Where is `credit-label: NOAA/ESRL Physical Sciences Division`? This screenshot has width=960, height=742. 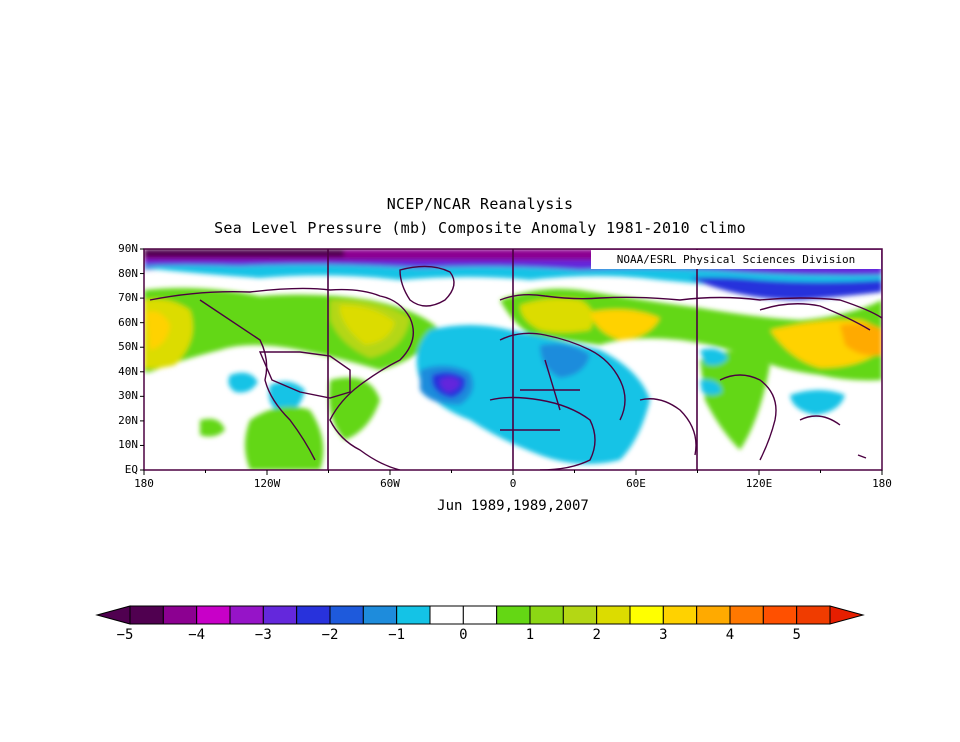 credit-label: NOAA/ESRL Physical Sciences Division is located at coordinates (736, 259).